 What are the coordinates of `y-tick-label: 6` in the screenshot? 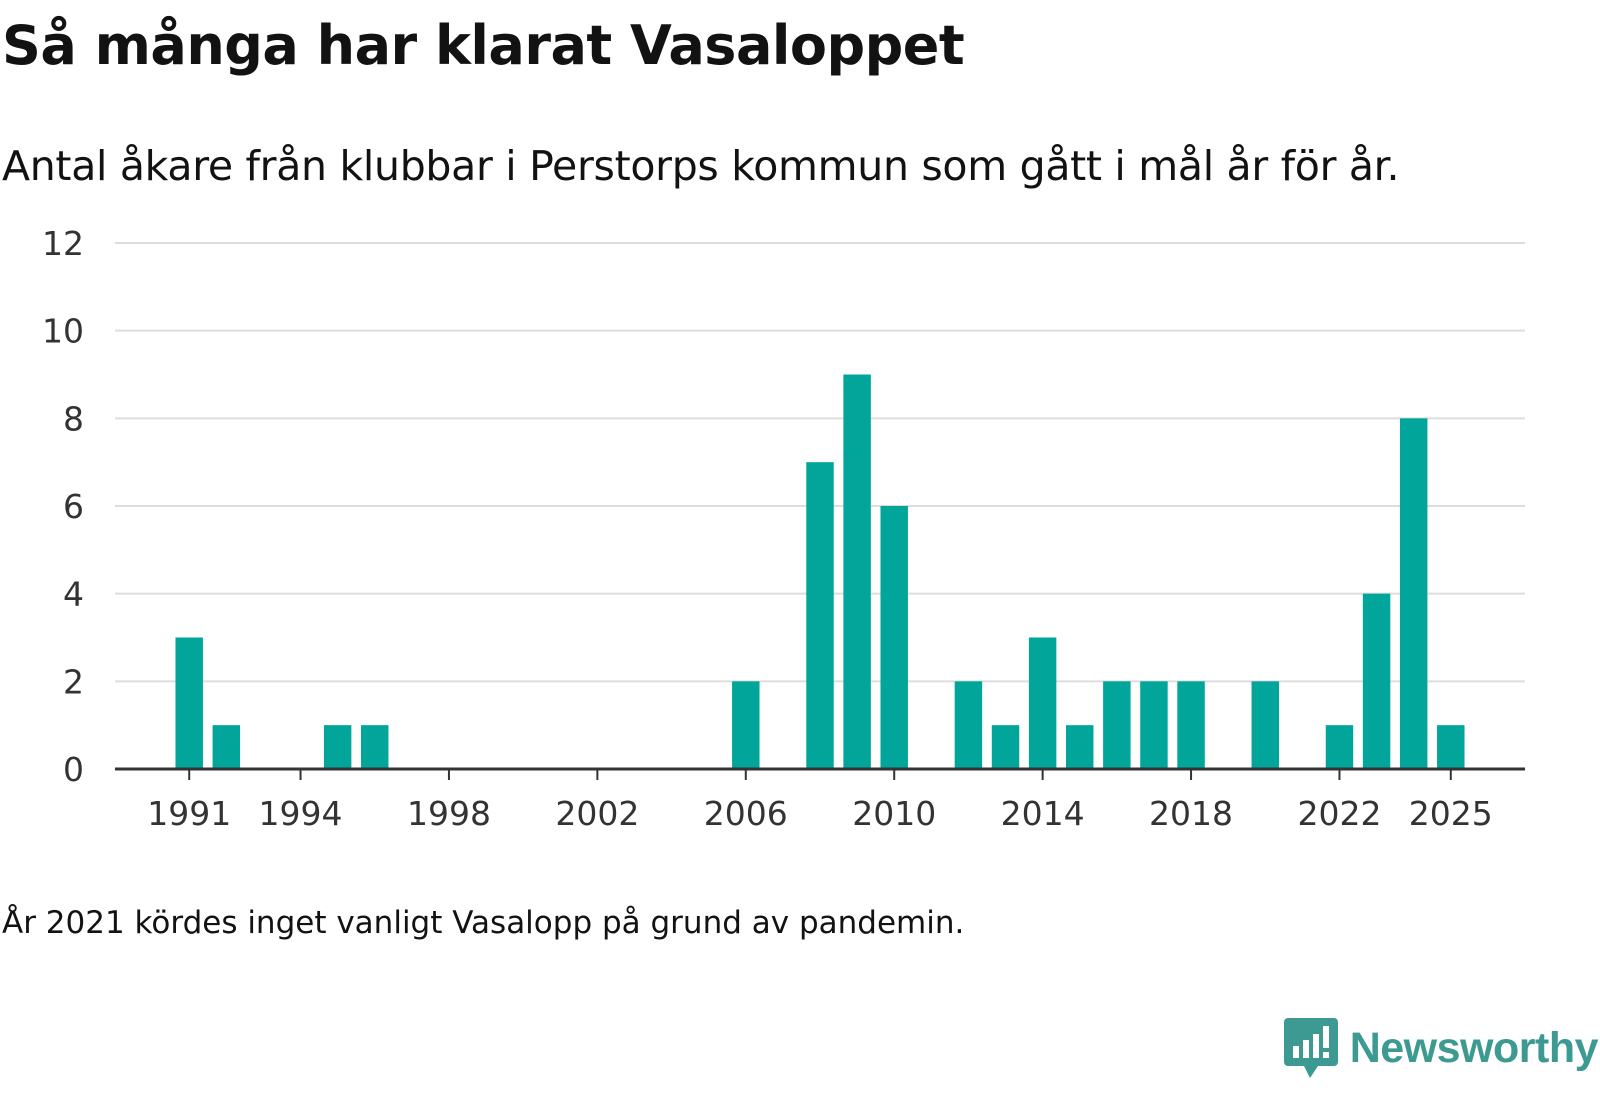 It's located at (73, 506).